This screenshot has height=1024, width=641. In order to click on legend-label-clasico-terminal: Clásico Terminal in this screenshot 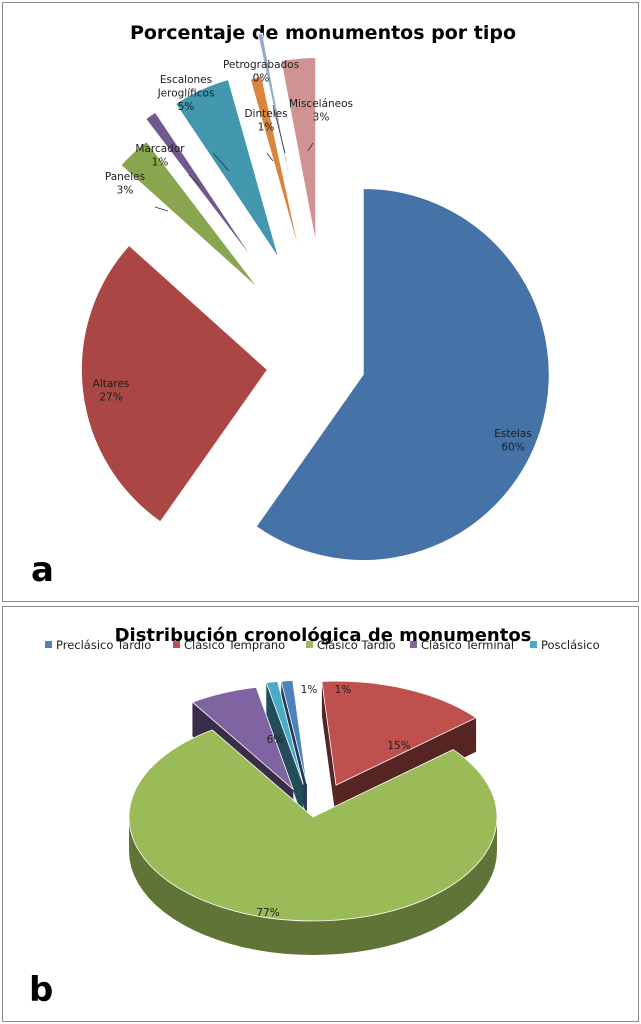, I will do `click(467, 645)`.